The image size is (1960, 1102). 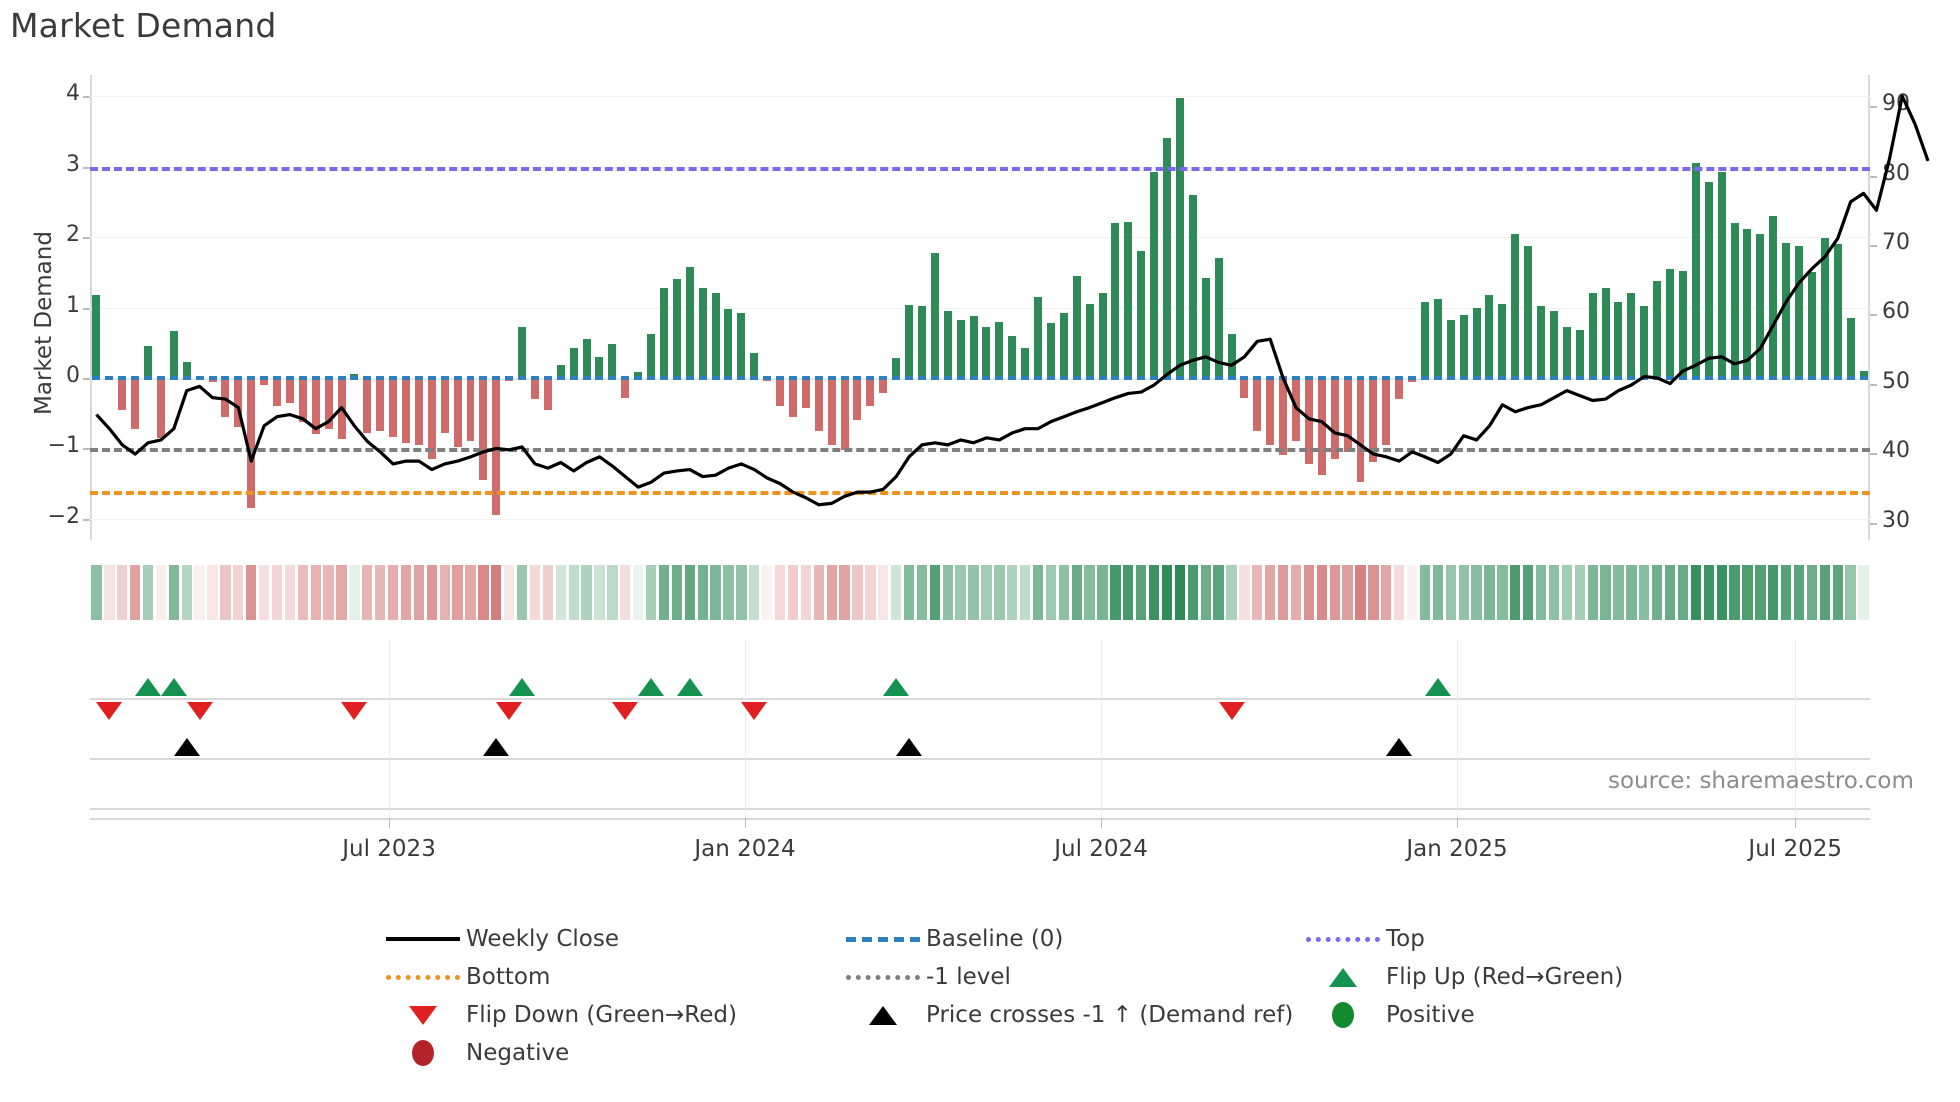 I want to click on x-tick-mark, so click(x=1102, y=823).